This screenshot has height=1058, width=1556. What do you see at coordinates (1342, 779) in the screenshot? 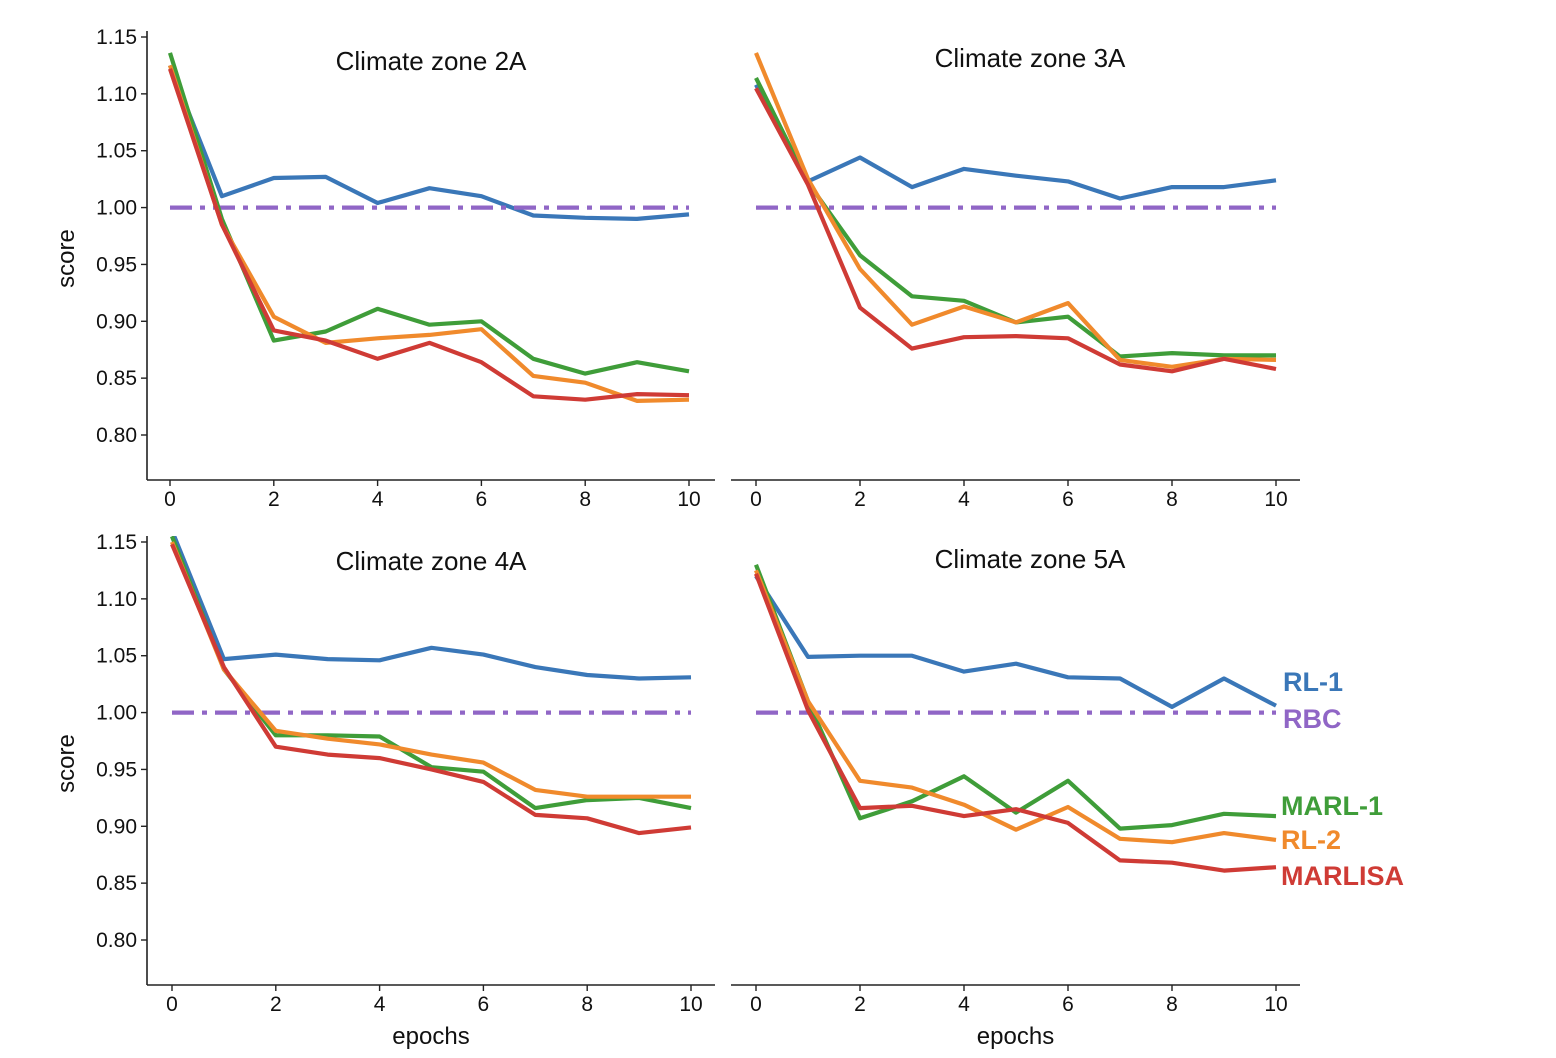
I see `legend: RL-1 RBC MARL-1 RL-2 MARLISA` at bounding box center [1342, 779].